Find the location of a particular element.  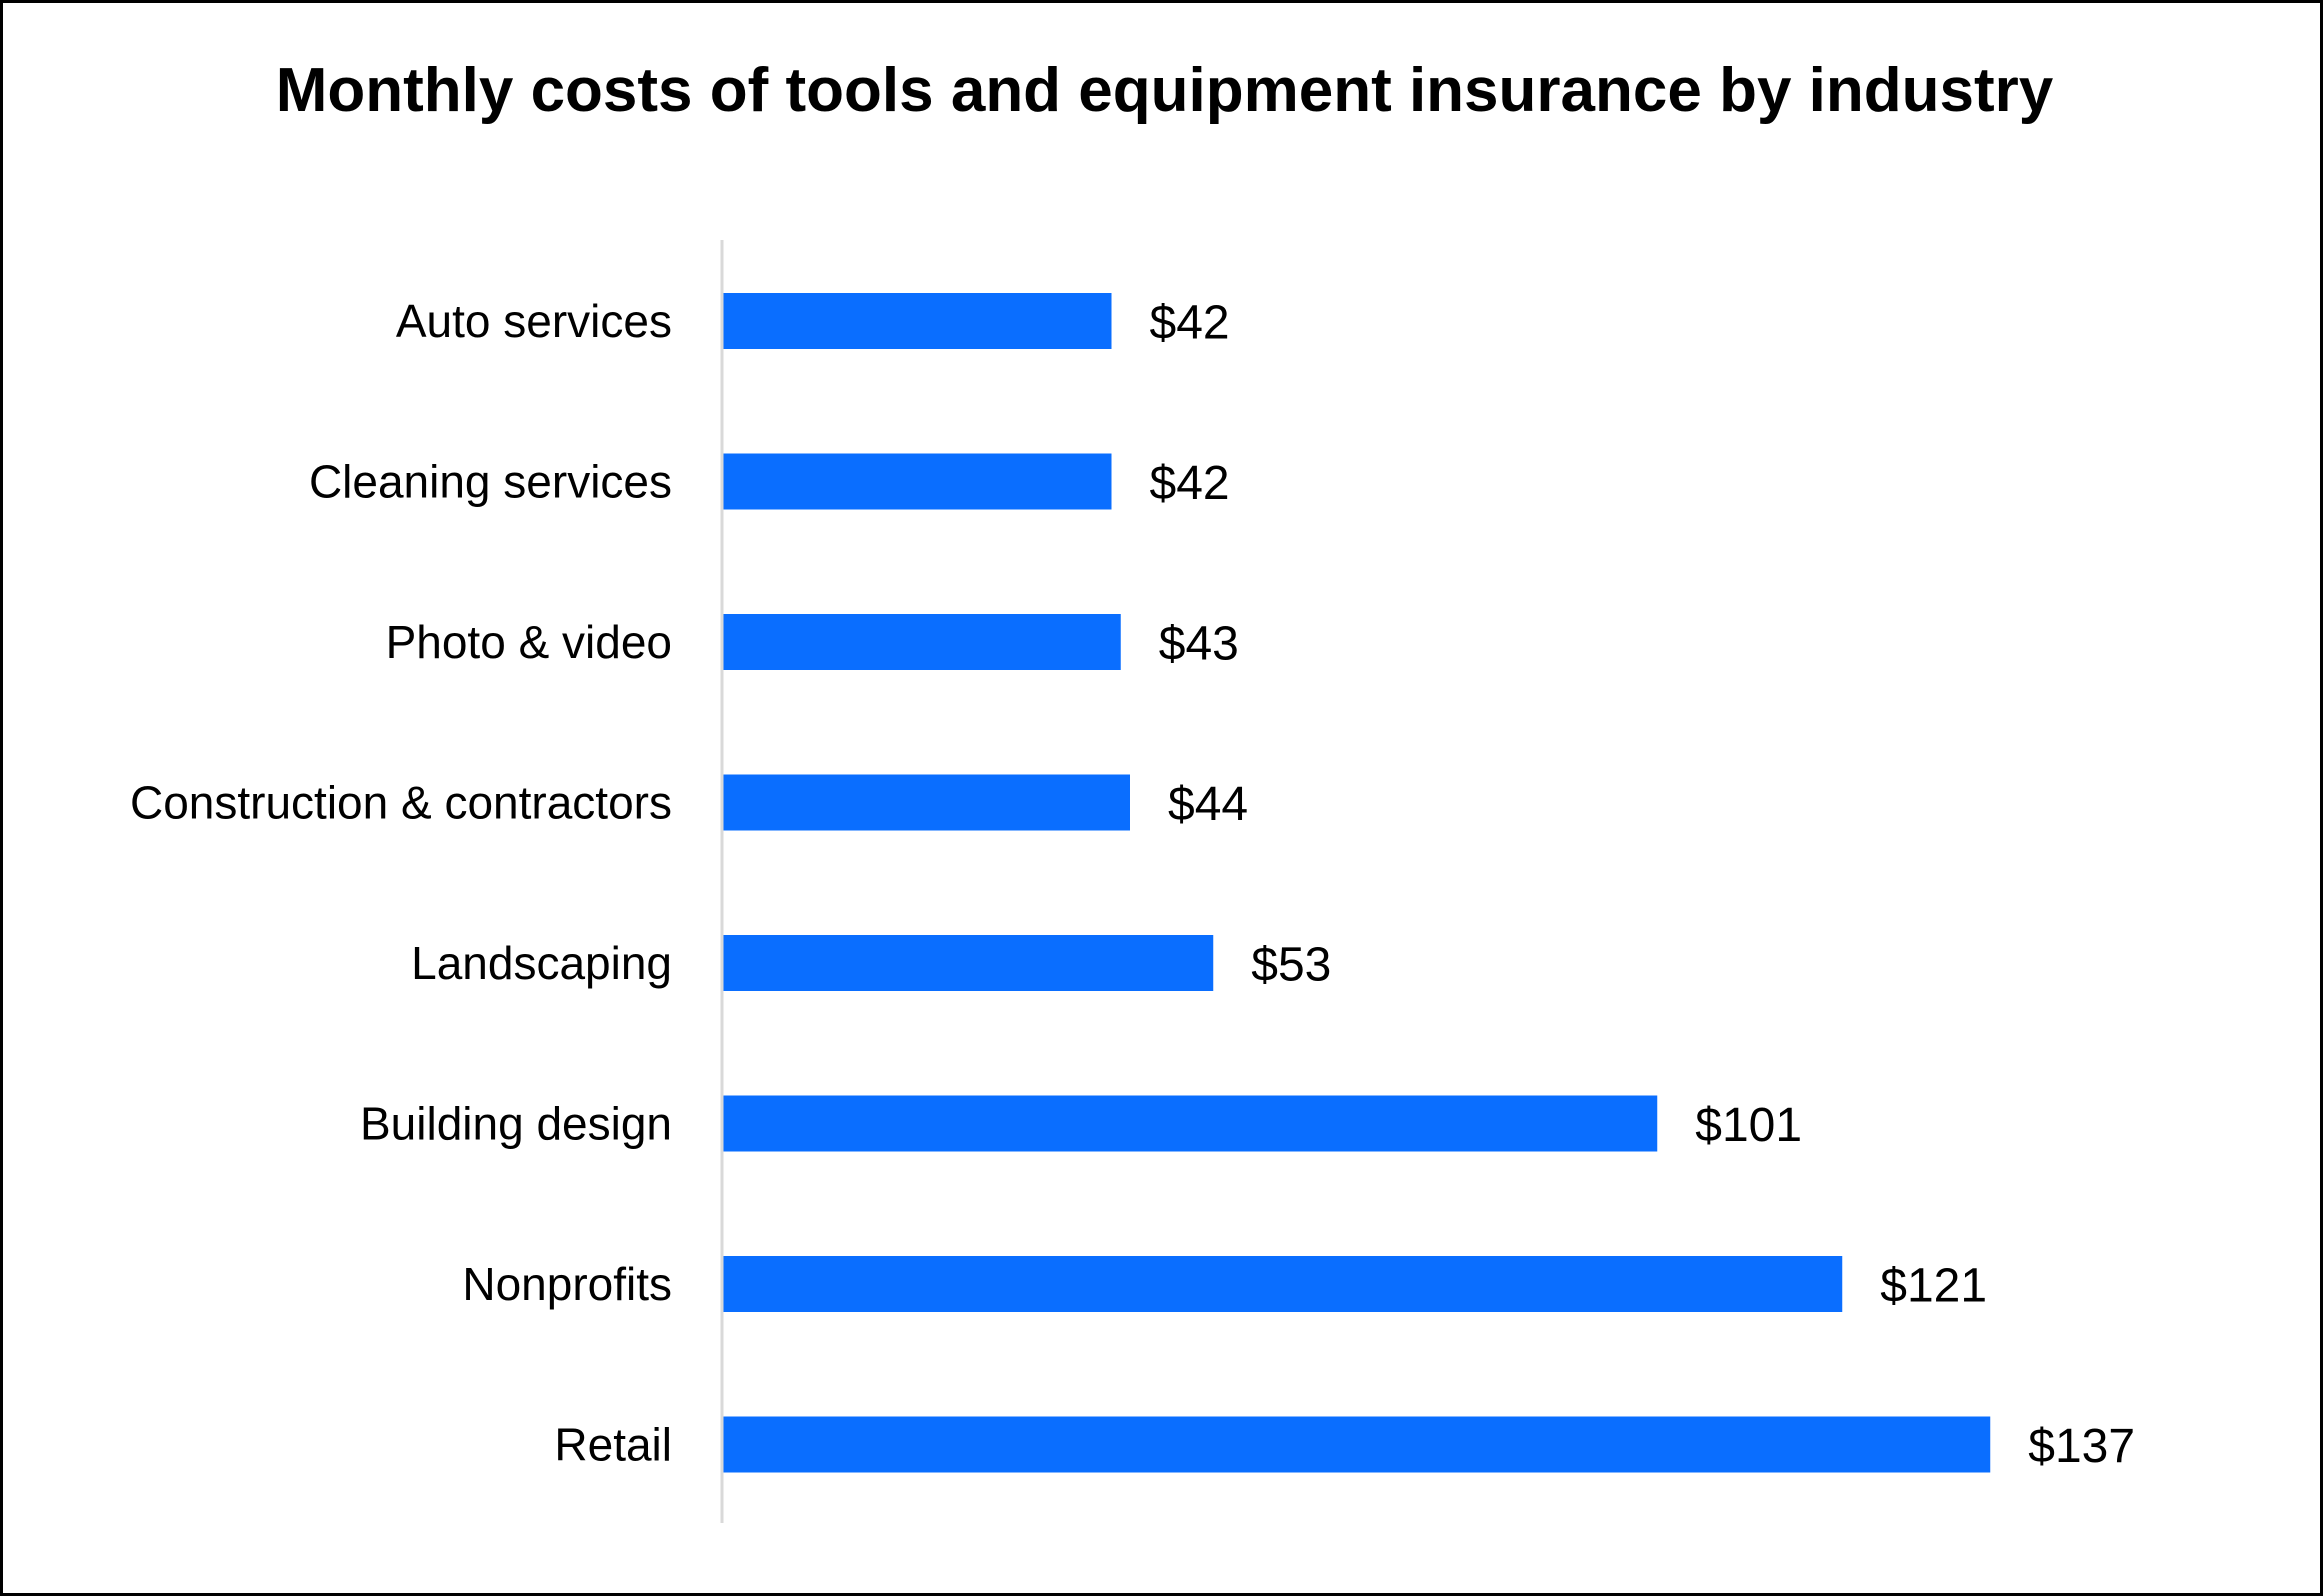

category-label: Cleaning services is located at coordinates (490, 482).